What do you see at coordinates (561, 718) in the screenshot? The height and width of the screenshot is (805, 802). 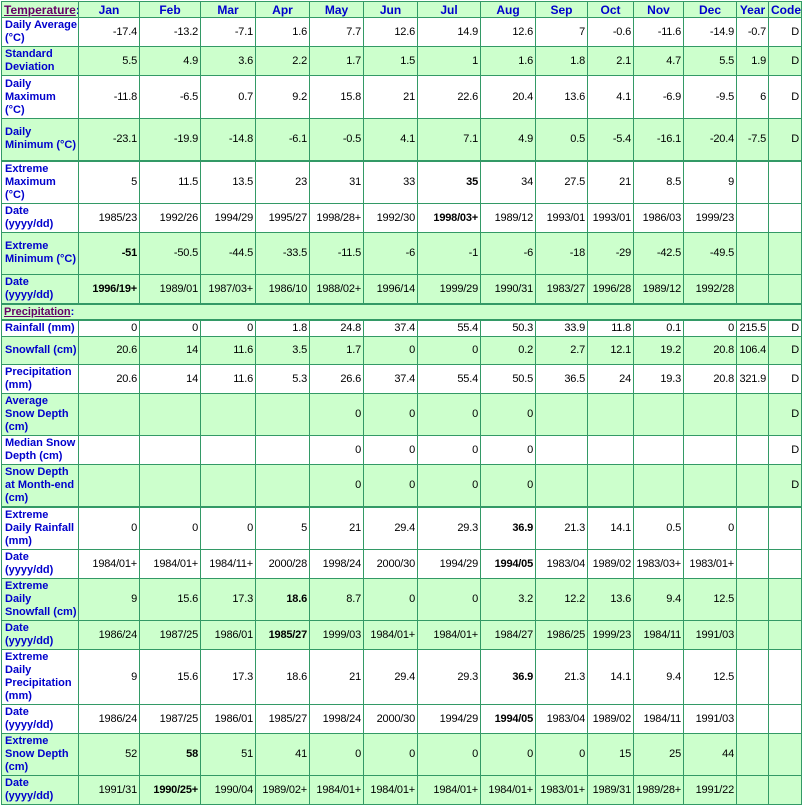 I see `cell-sep: 1983/04` at bounding box center [561, 718].